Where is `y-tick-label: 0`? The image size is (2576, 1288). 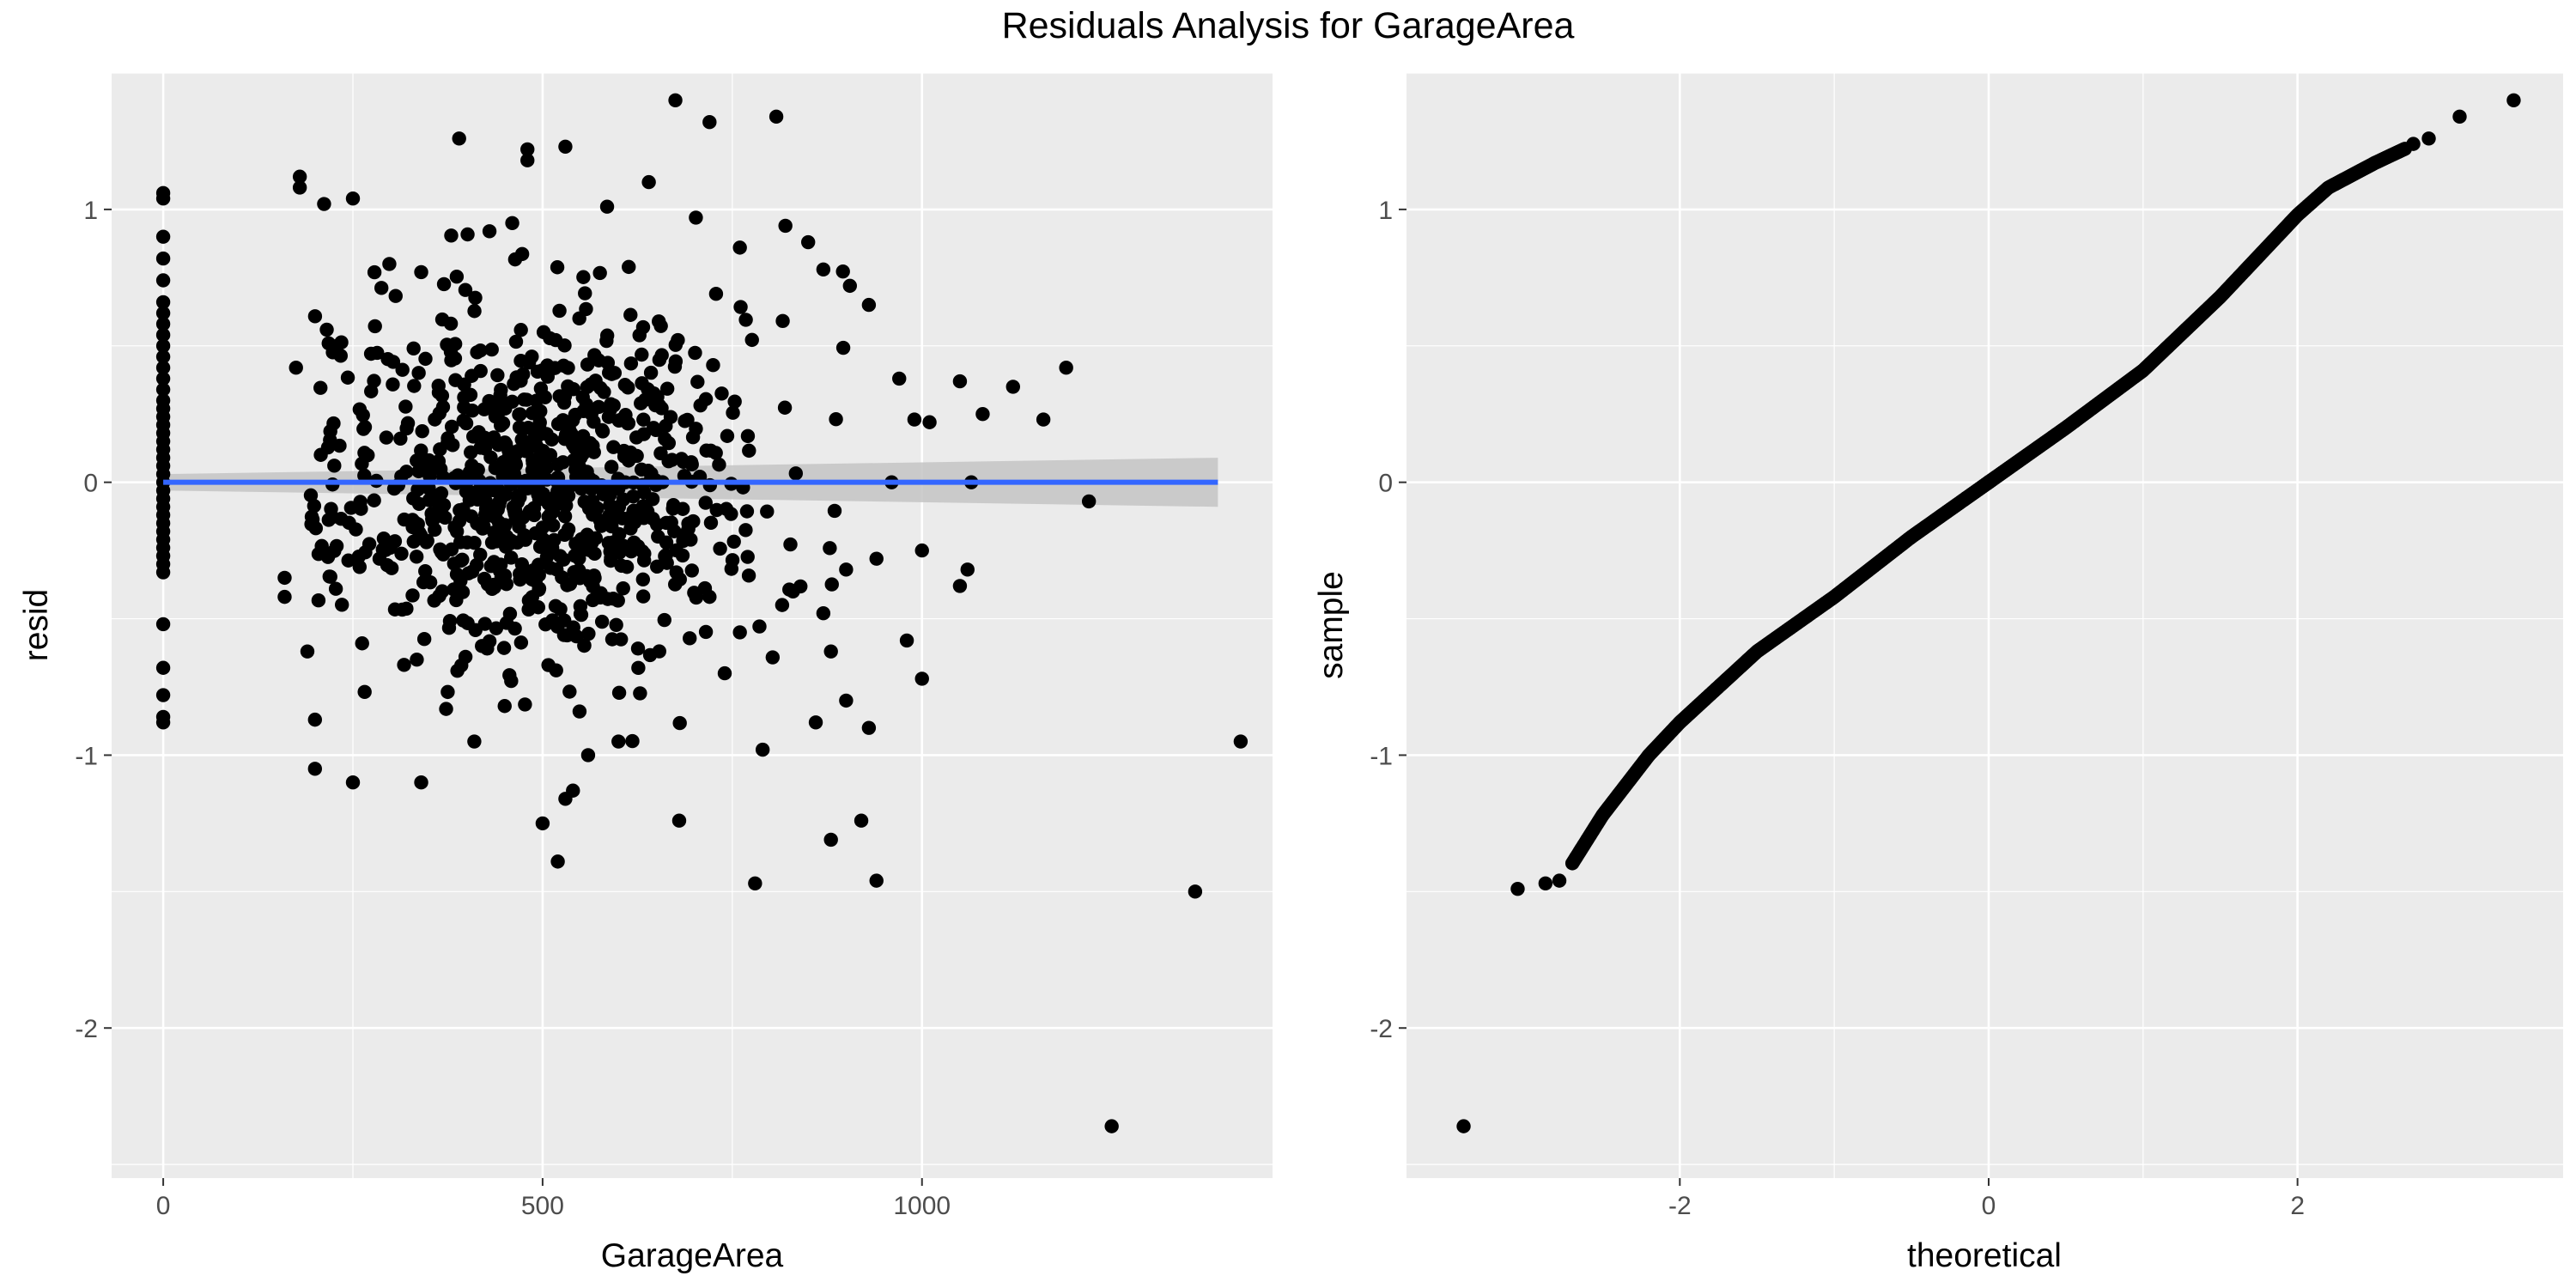
y-tick-label: 0 is located at coordinates (1385, 484).